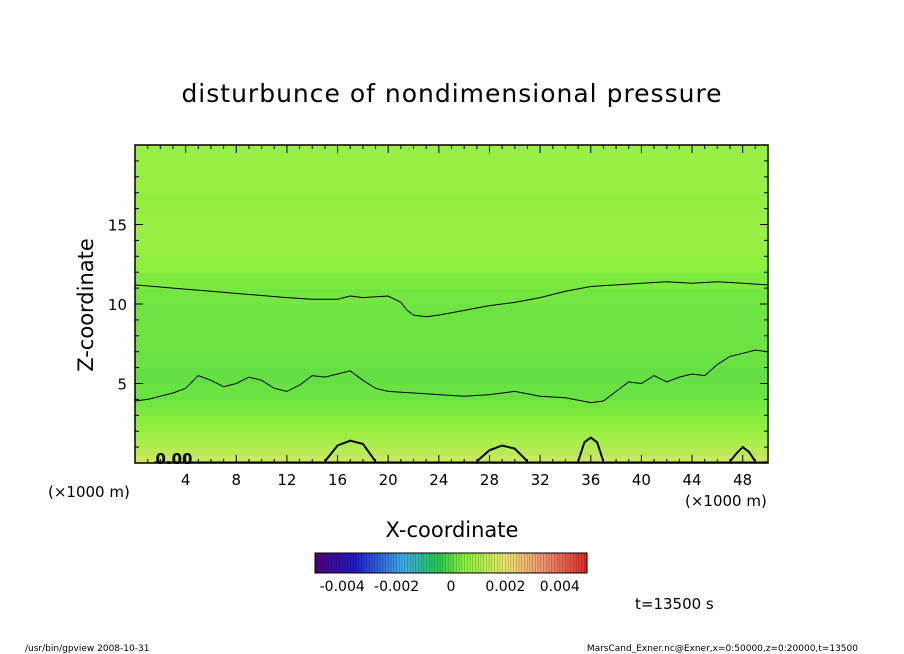  I want to click on x-tick-label: 8, so click(237, 480).